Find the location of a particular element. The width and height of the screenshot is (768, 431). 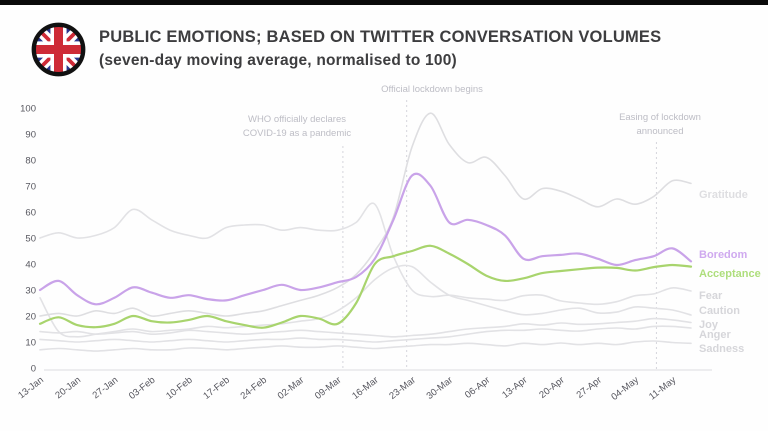

y-tick-label: 40 is located at coordinates (30, 265).